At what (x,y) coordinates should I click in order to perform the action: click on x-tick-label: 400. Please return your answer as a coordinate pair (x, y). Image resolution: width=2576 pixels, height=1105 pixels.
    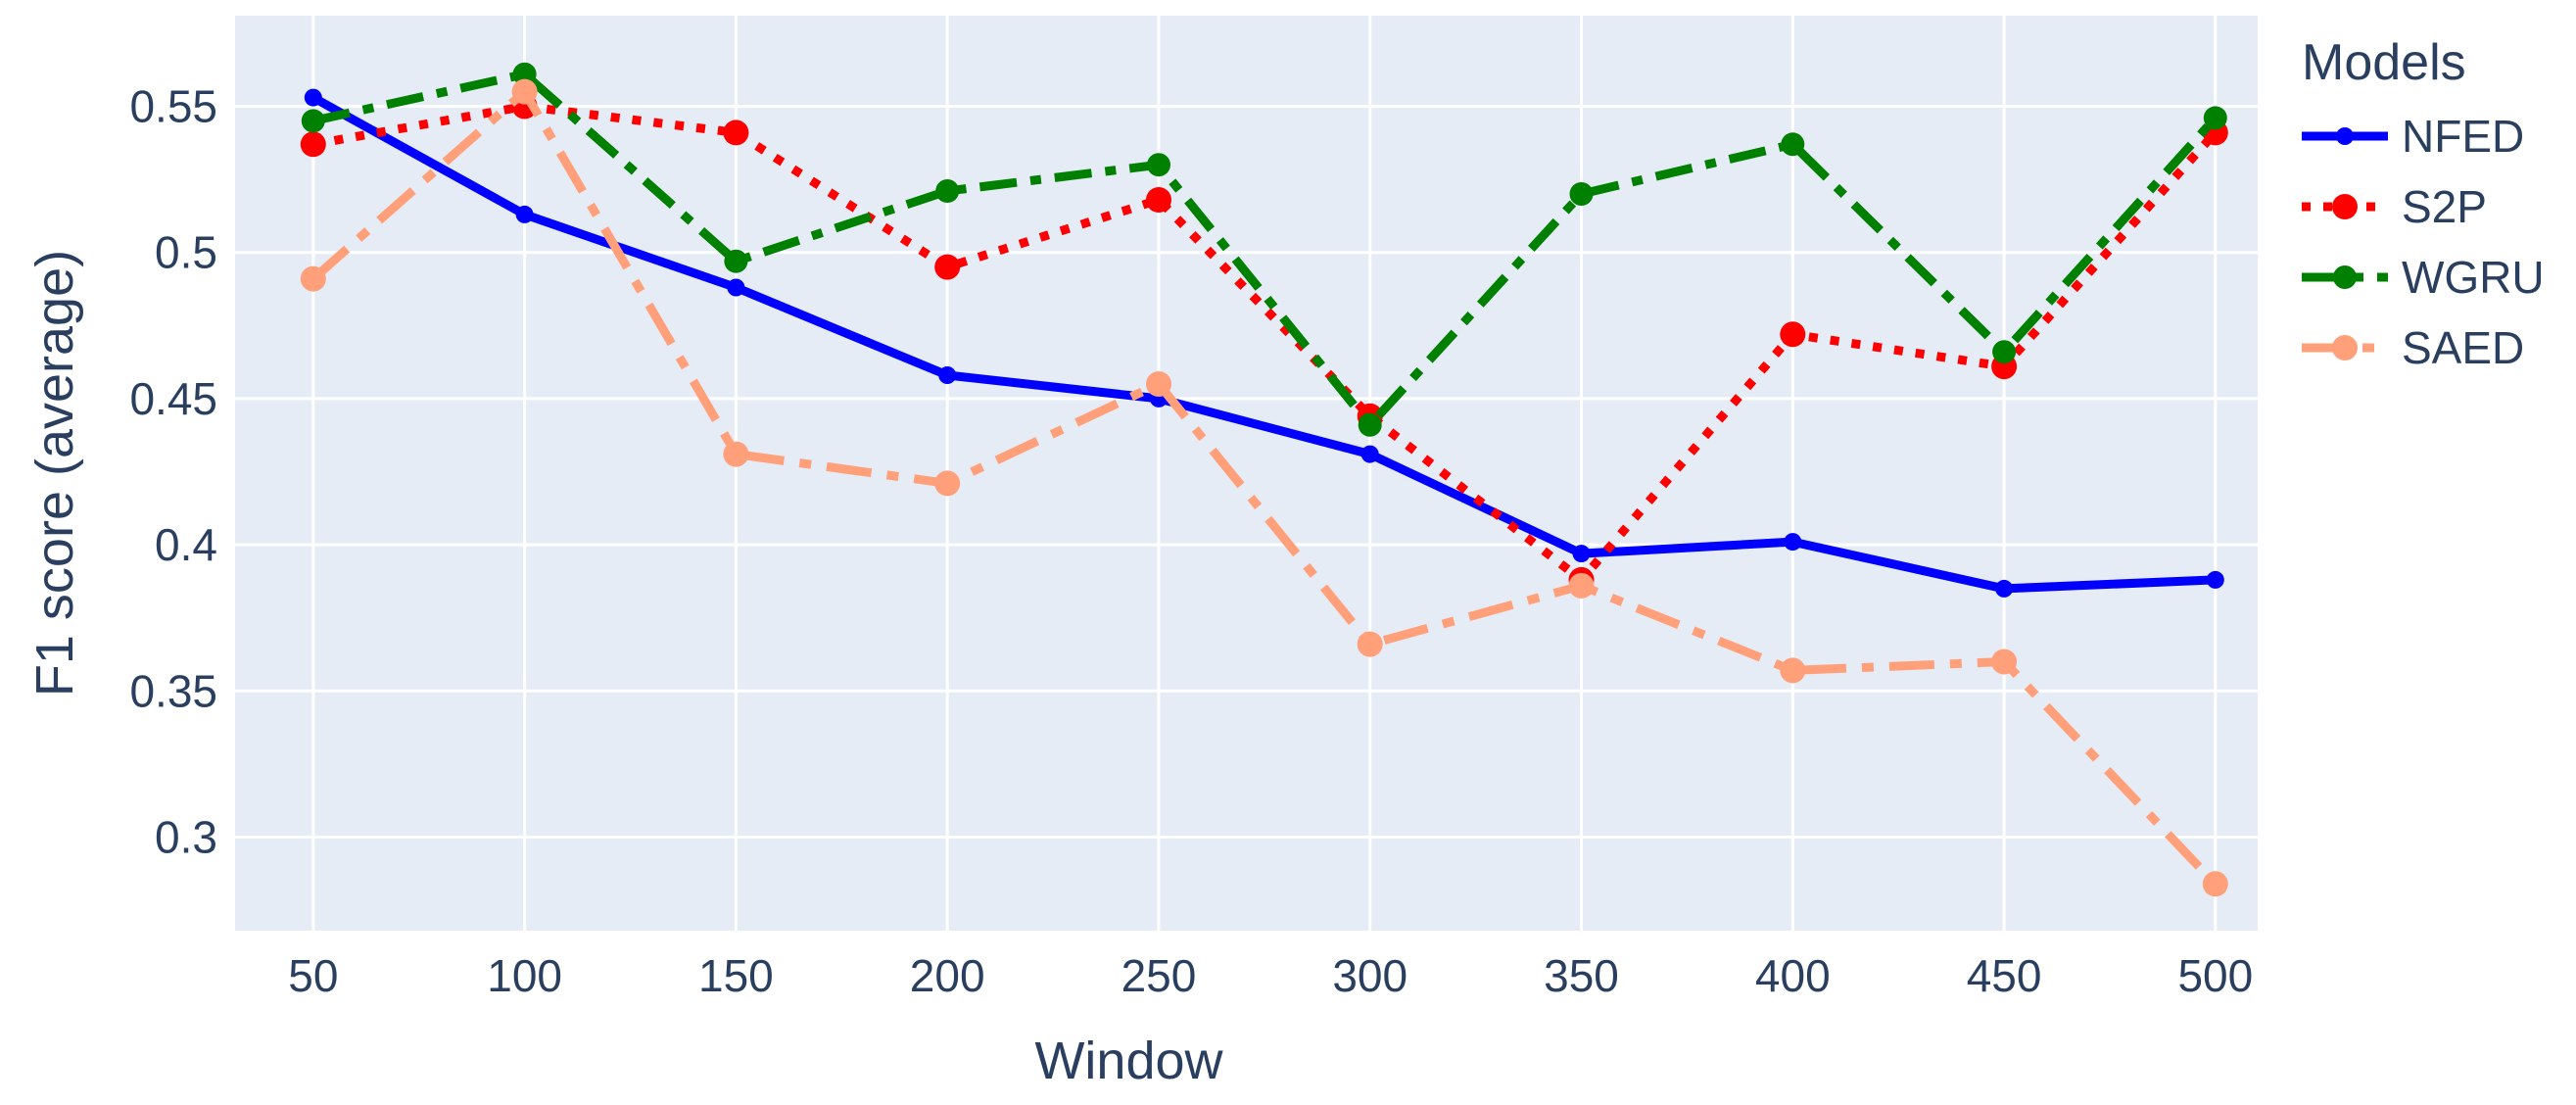
    Looking at the image, I should click on (1793, 975).